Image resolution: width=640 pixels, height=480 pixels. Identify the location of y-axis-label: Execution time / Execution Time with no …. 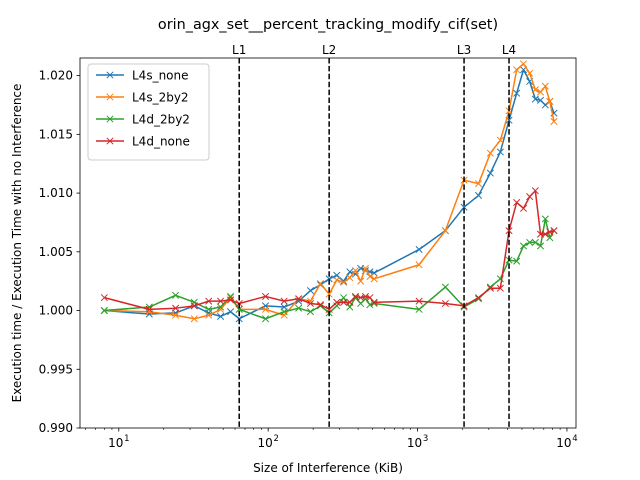
(17, 243).